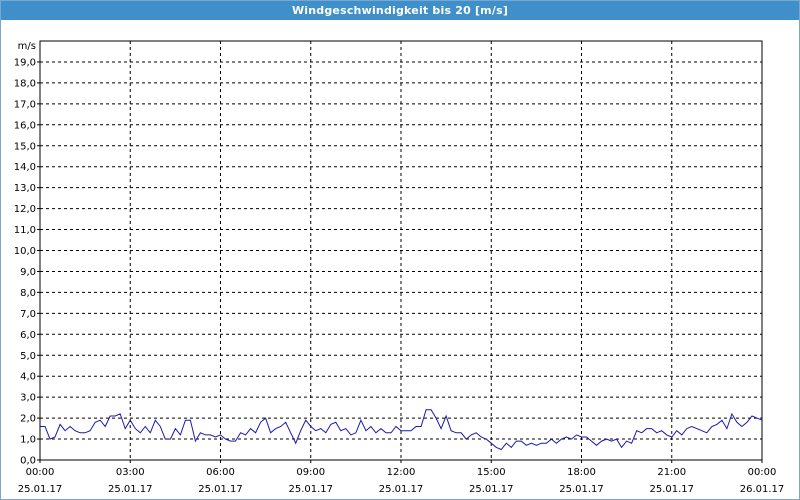 This screenshot has width=800, height=500. I want to click on window-title: Windgeschwindigkeit bis 20 [m/s], so click(400, 10).